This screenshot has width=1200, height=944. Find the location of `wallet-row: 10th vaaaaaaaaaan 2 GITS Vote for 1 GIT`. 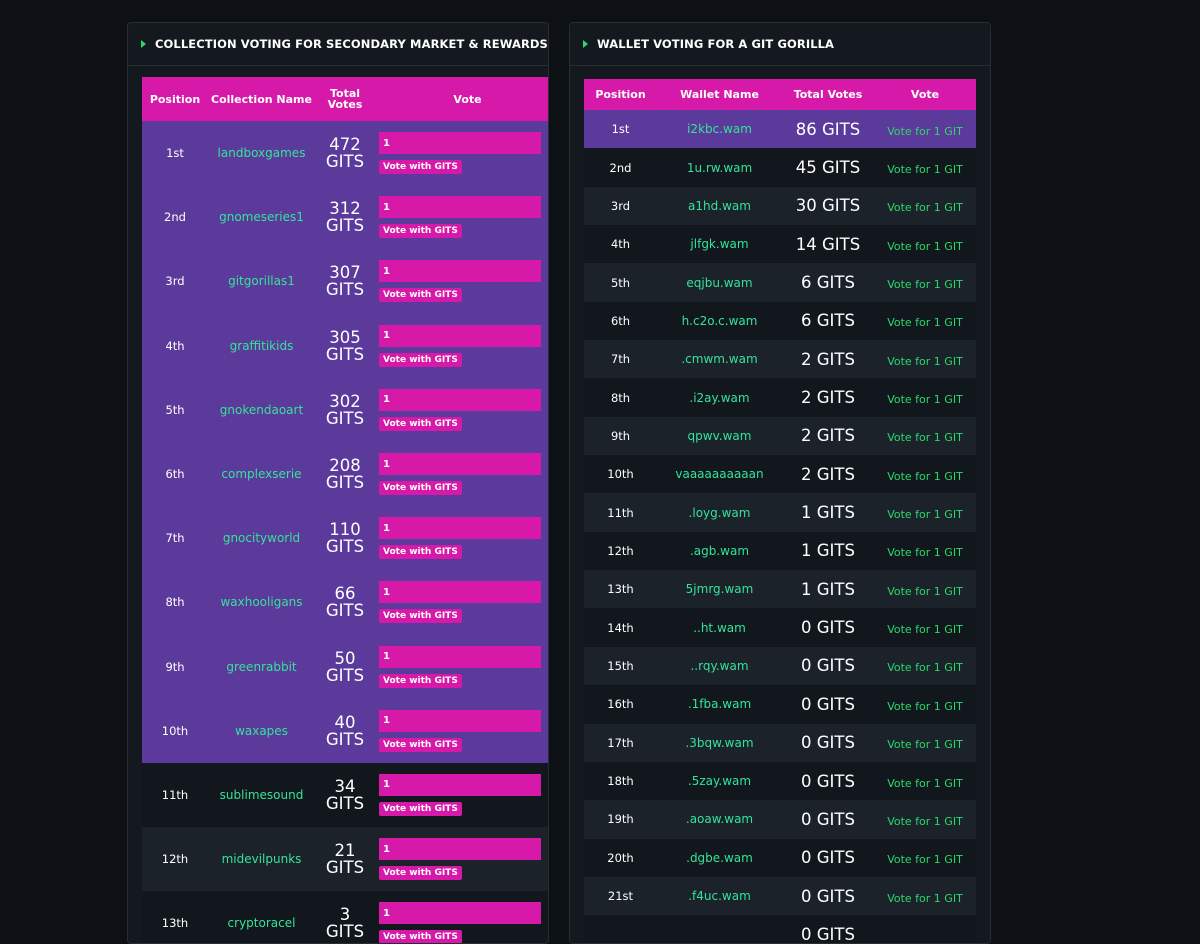

wallet-row: 10th vaaaaaaaaaan 2 GITS Vote for 1 GIT is located at coordinates (780, 474).